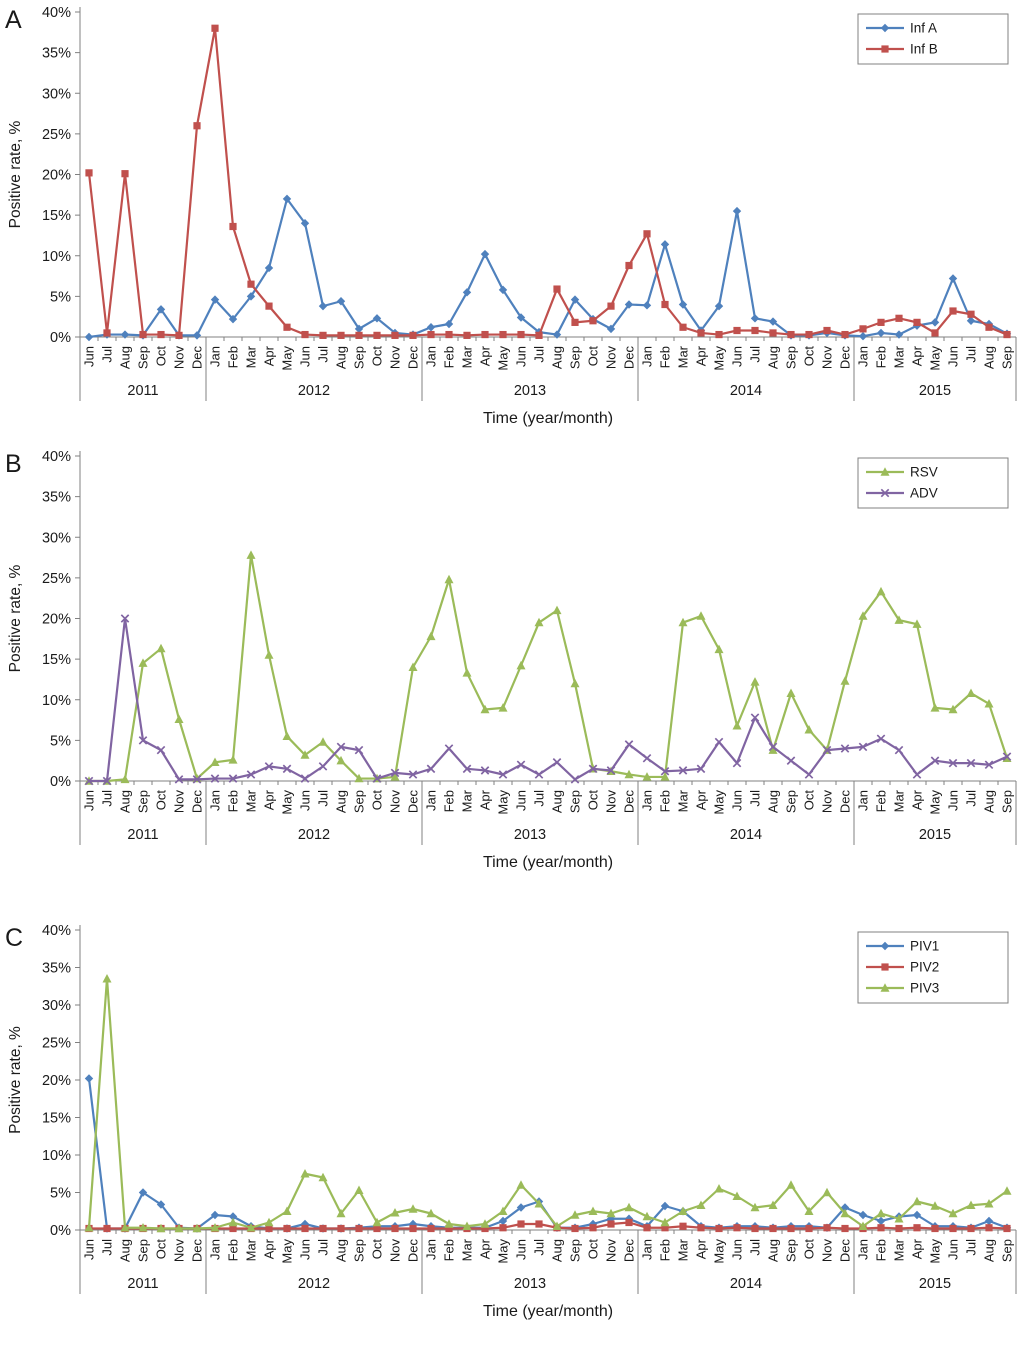  I want to click on svg-text: 10%, so click(56, 1156).